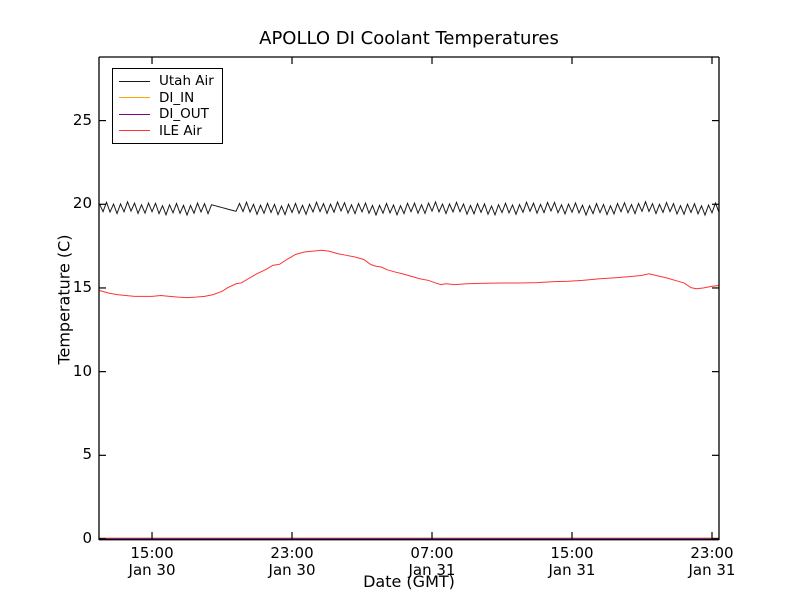 The width and height of the screenshot is (800, 600). What do you see at coordinates (409, 274) in the screenshot?
I see `series-ile-air` at bounding box center [409, 274].